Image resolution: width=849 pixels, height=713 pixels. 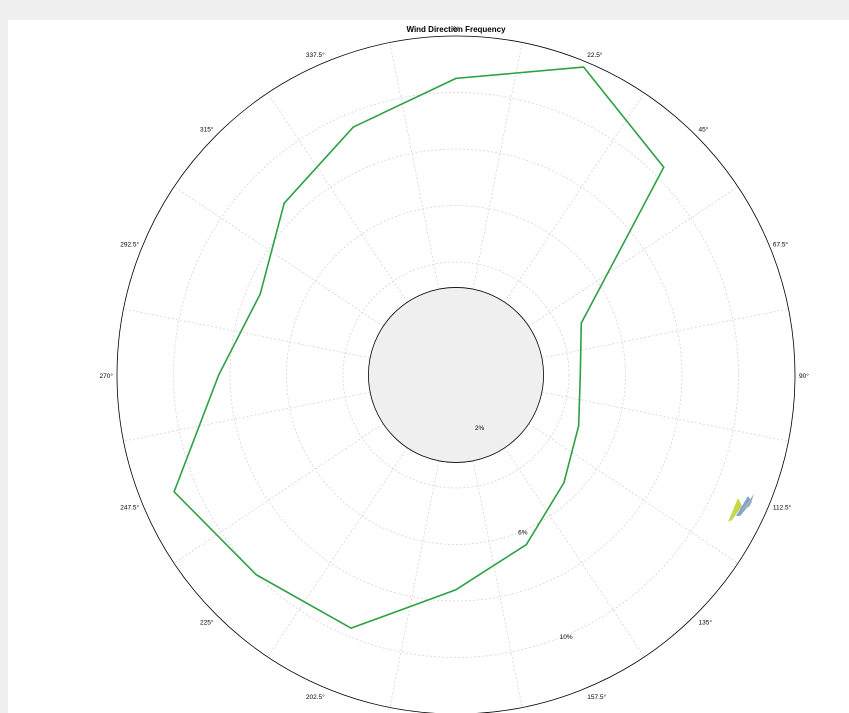 What do you see at coordinates (566, 637) in the screenshot?
I see `ring-label: 10%` at bounding box center [566, 637].